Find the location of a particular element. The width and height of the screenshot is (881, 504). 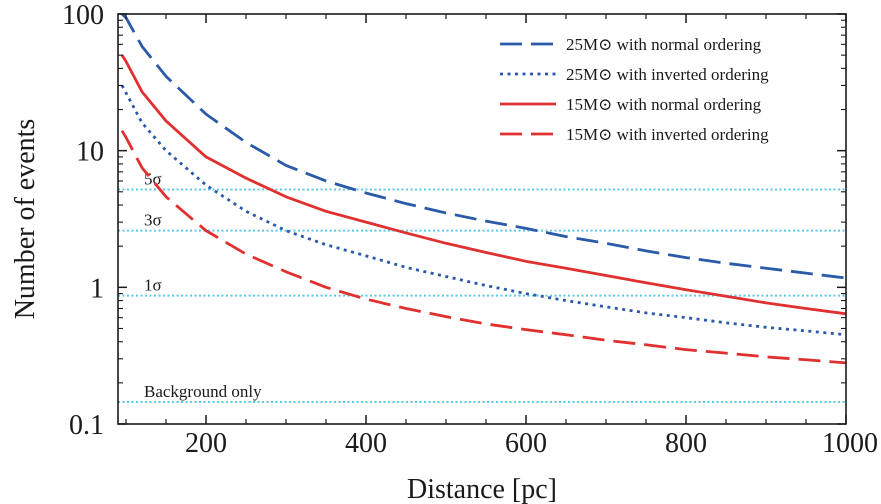

legend-label-3: 15M⊙ with inverted ordering is located at coordinates (667, 134).